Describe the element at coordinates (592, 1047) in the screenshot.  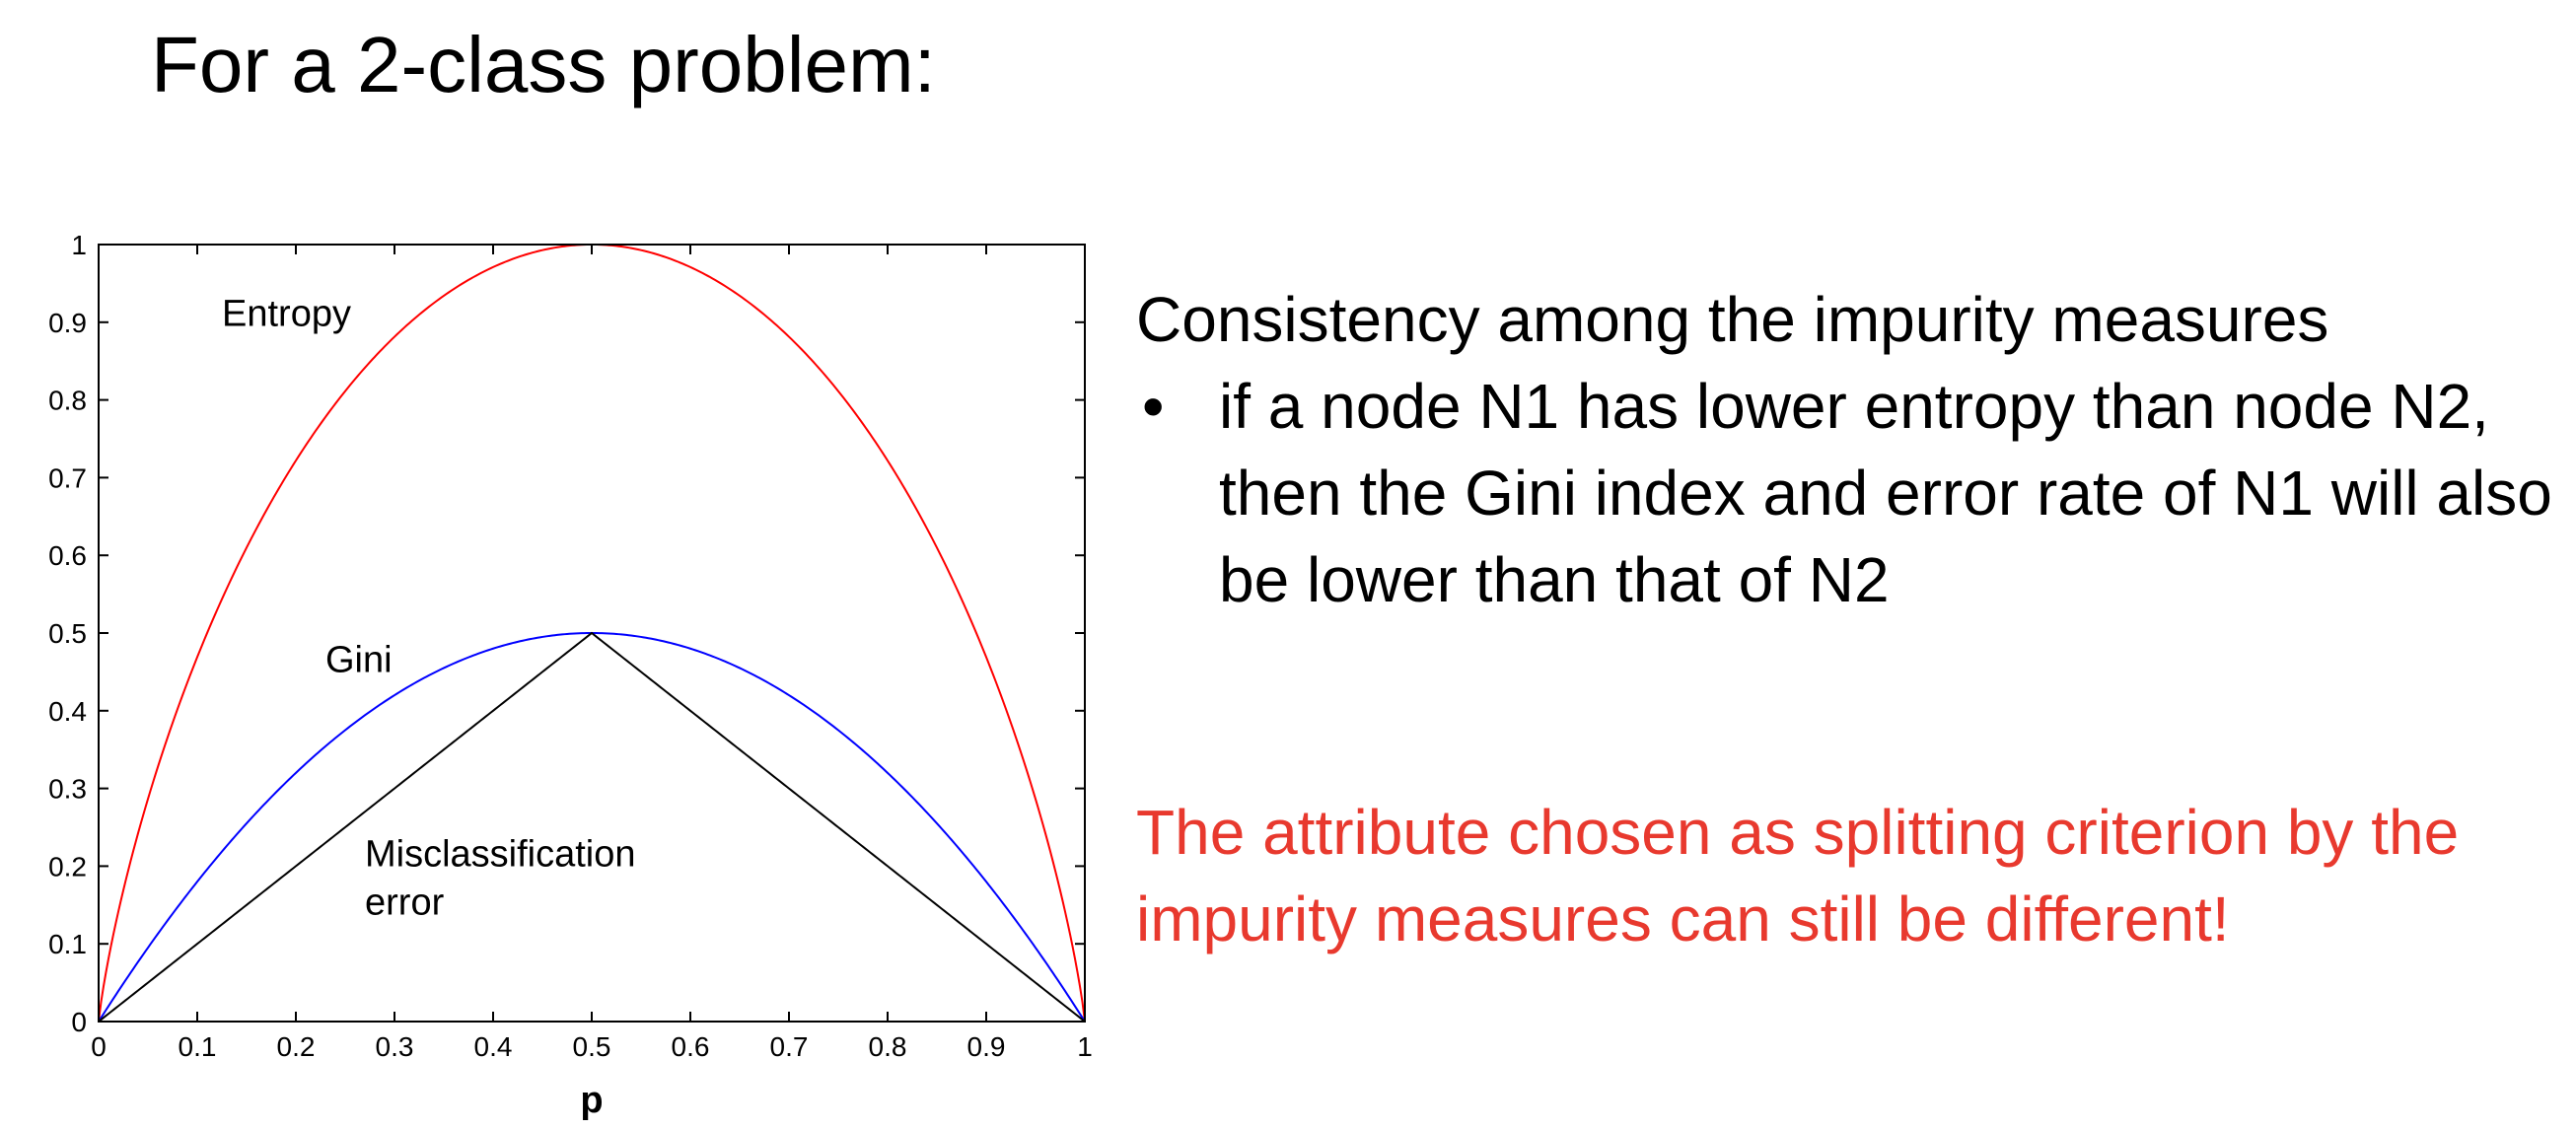
I see `x-tick-label: 0.5` at that location.